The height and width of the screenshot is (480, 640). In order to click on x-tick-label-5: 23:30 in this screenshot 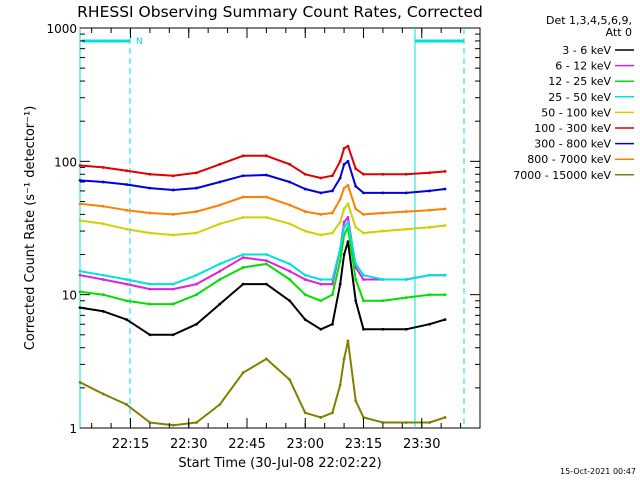, I will do `click(421, 444)`.